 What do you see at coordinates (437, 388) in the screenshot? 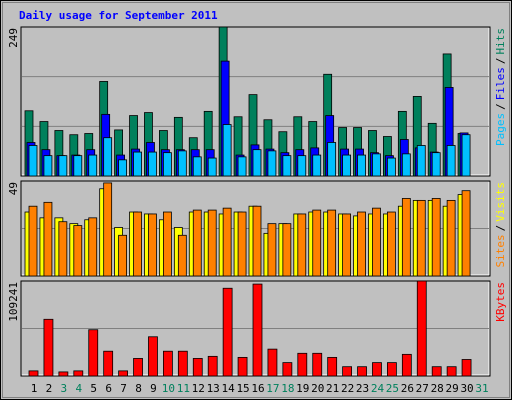
I see `x-tick-label: 28` at bounding box center [437, 388].